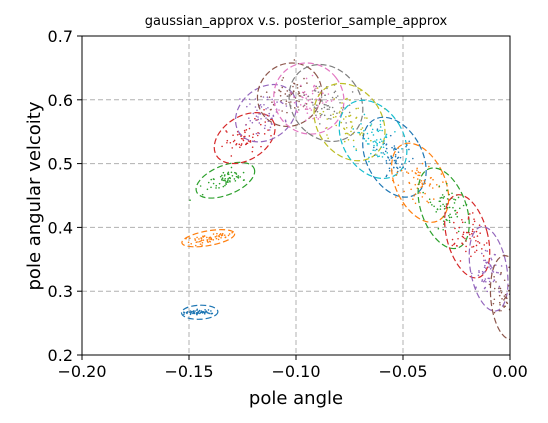 The height and width of the screenshot is (423, 548). I want to click on y-tick-label: 0.5, so click(60, 164).